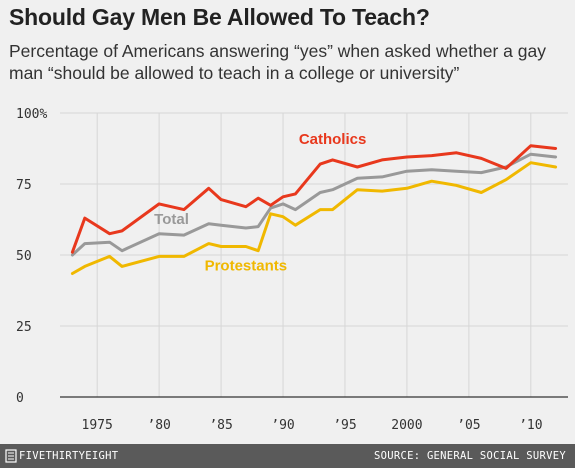 The width and height of the screenshot is (575, 468). What do you see at coordinates (171, 219) in the screenshot?
I see `series-label-total: Total` at bounding box center [171, 219].